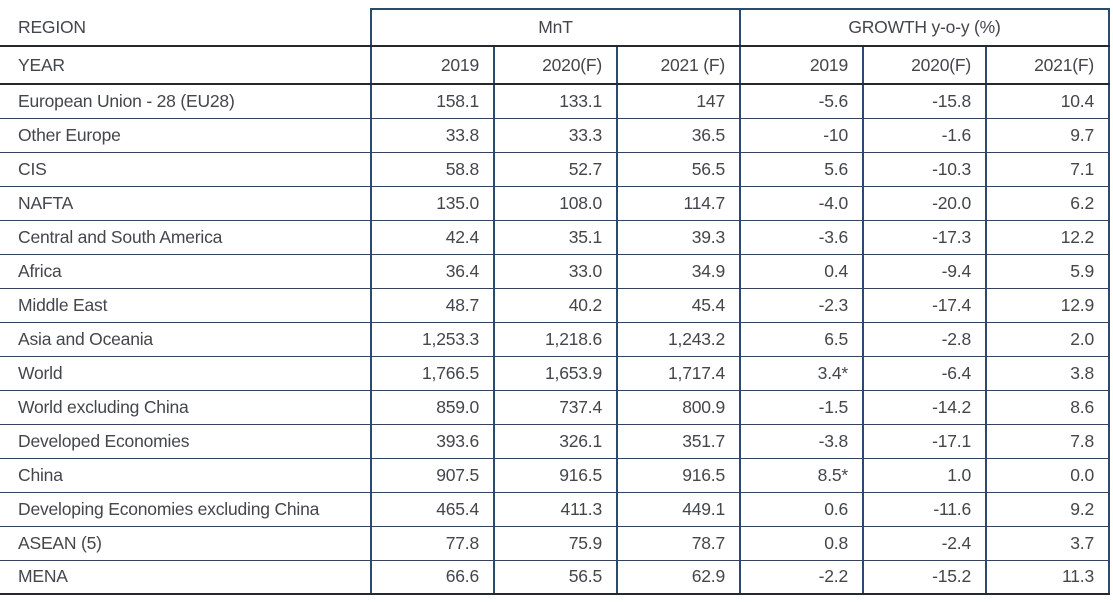 The image size is (1113, 603). Describe the element at coordinates (432, 101) in the screenshot. I see `mnt-value-cell: 158.1` at that location.